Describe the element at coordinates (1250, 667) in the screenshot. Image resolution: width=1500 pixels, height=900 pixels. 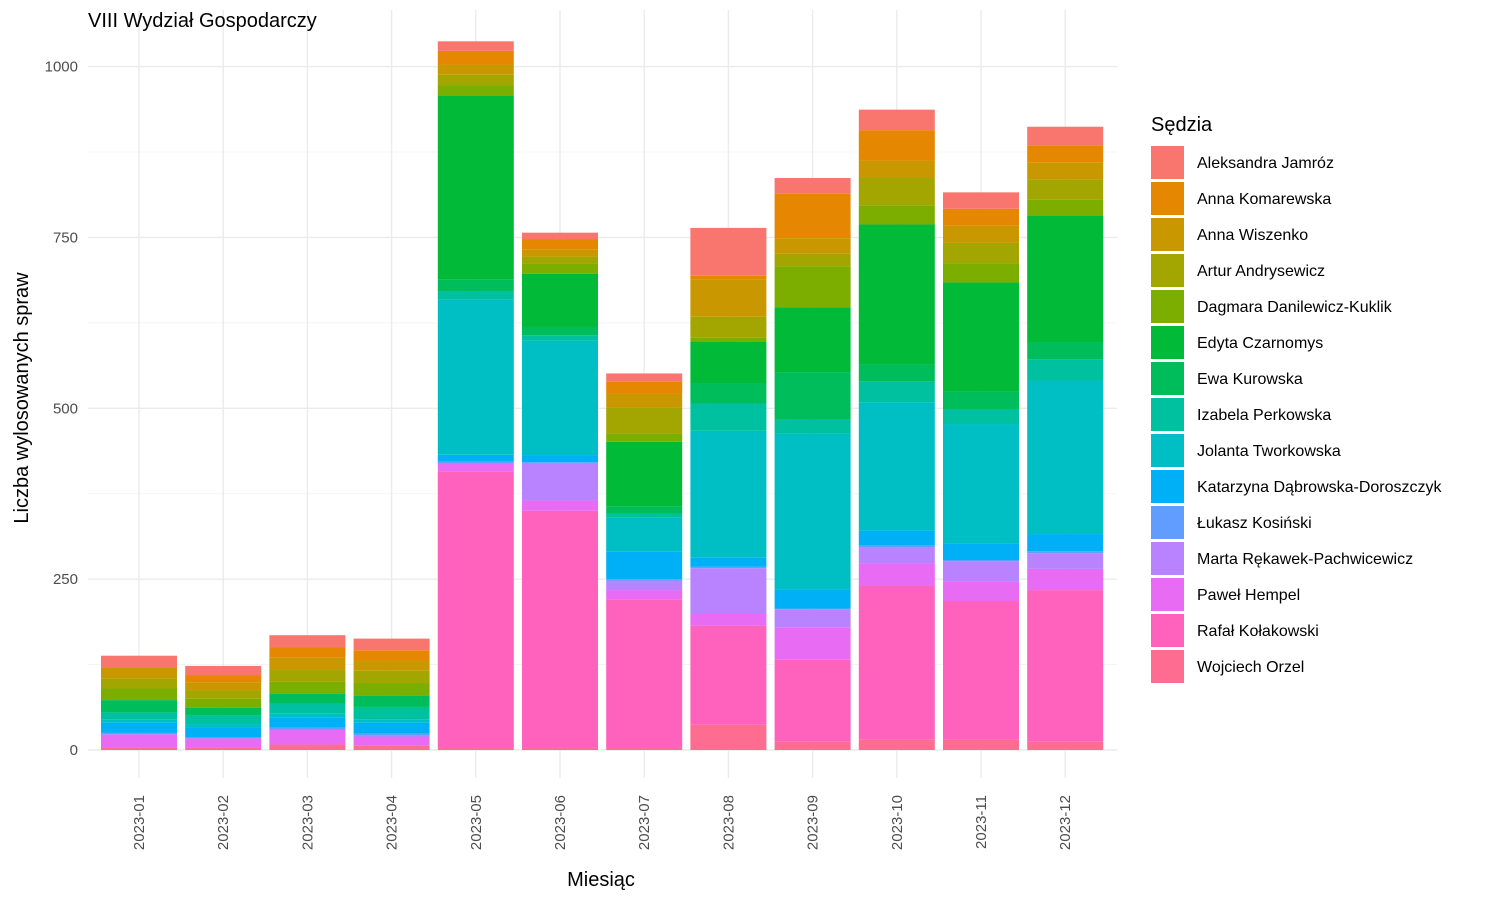
I see `legend-label: Wojciech Orzel` at that location.